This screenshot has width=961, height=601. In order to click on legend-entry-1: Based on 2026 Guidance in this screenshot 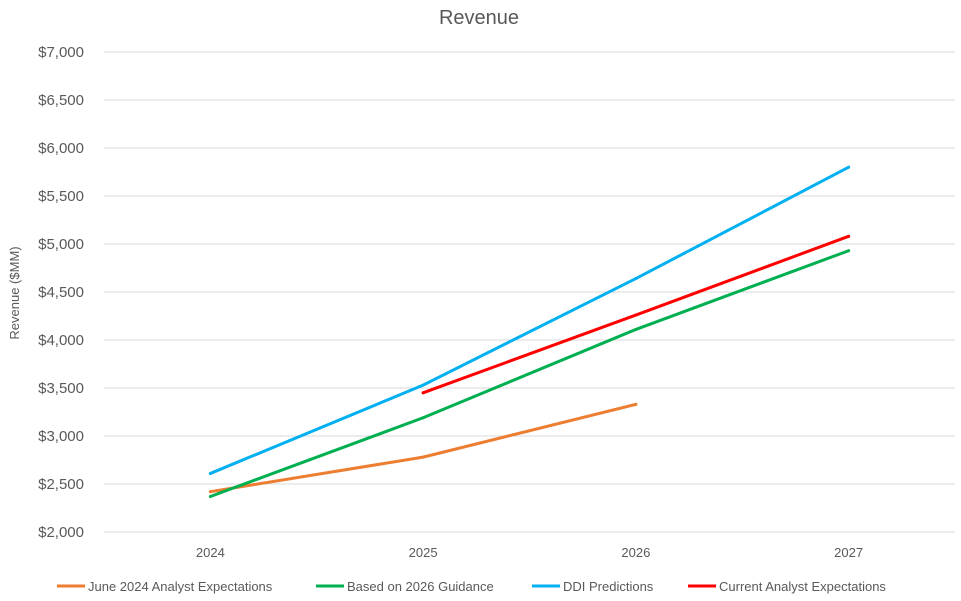, I will do `click(405, 586)`.